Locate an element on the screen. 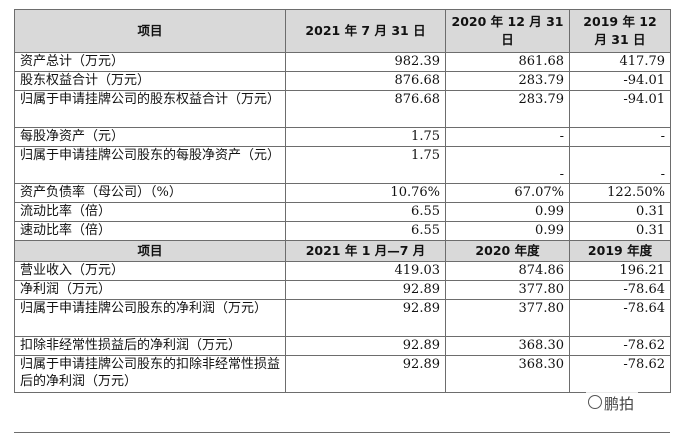  row-label: 每股净资产（元） is located at coordinates (150, 137).